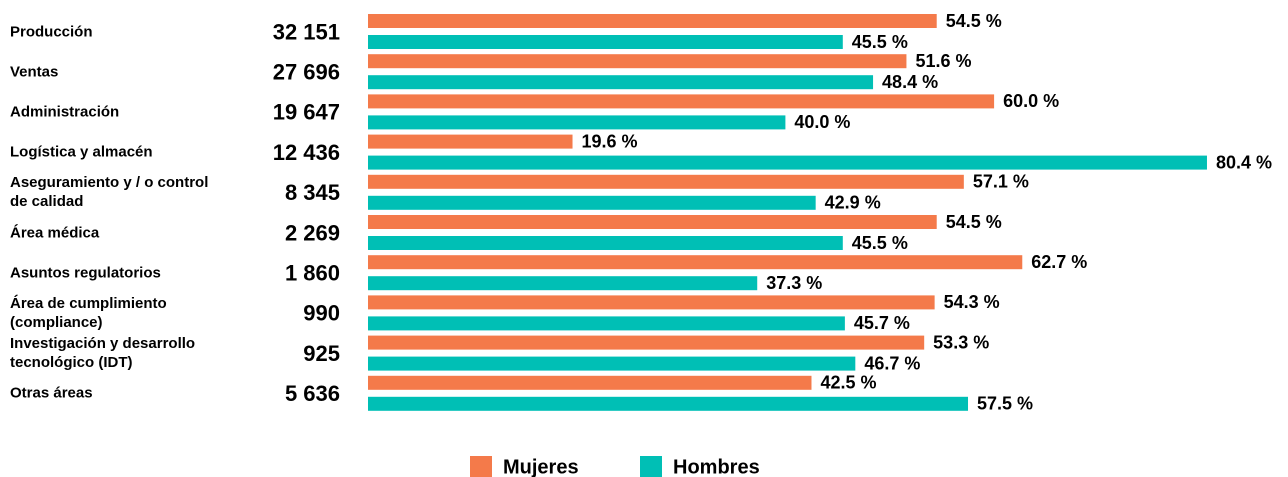 Image resolution: width=1288 pixels, height=477 pixels. What do you see at coordinates (1244, 162) in the screenshot?
I see `value-label: 80.4 %` at bounding box center [1244, 162].